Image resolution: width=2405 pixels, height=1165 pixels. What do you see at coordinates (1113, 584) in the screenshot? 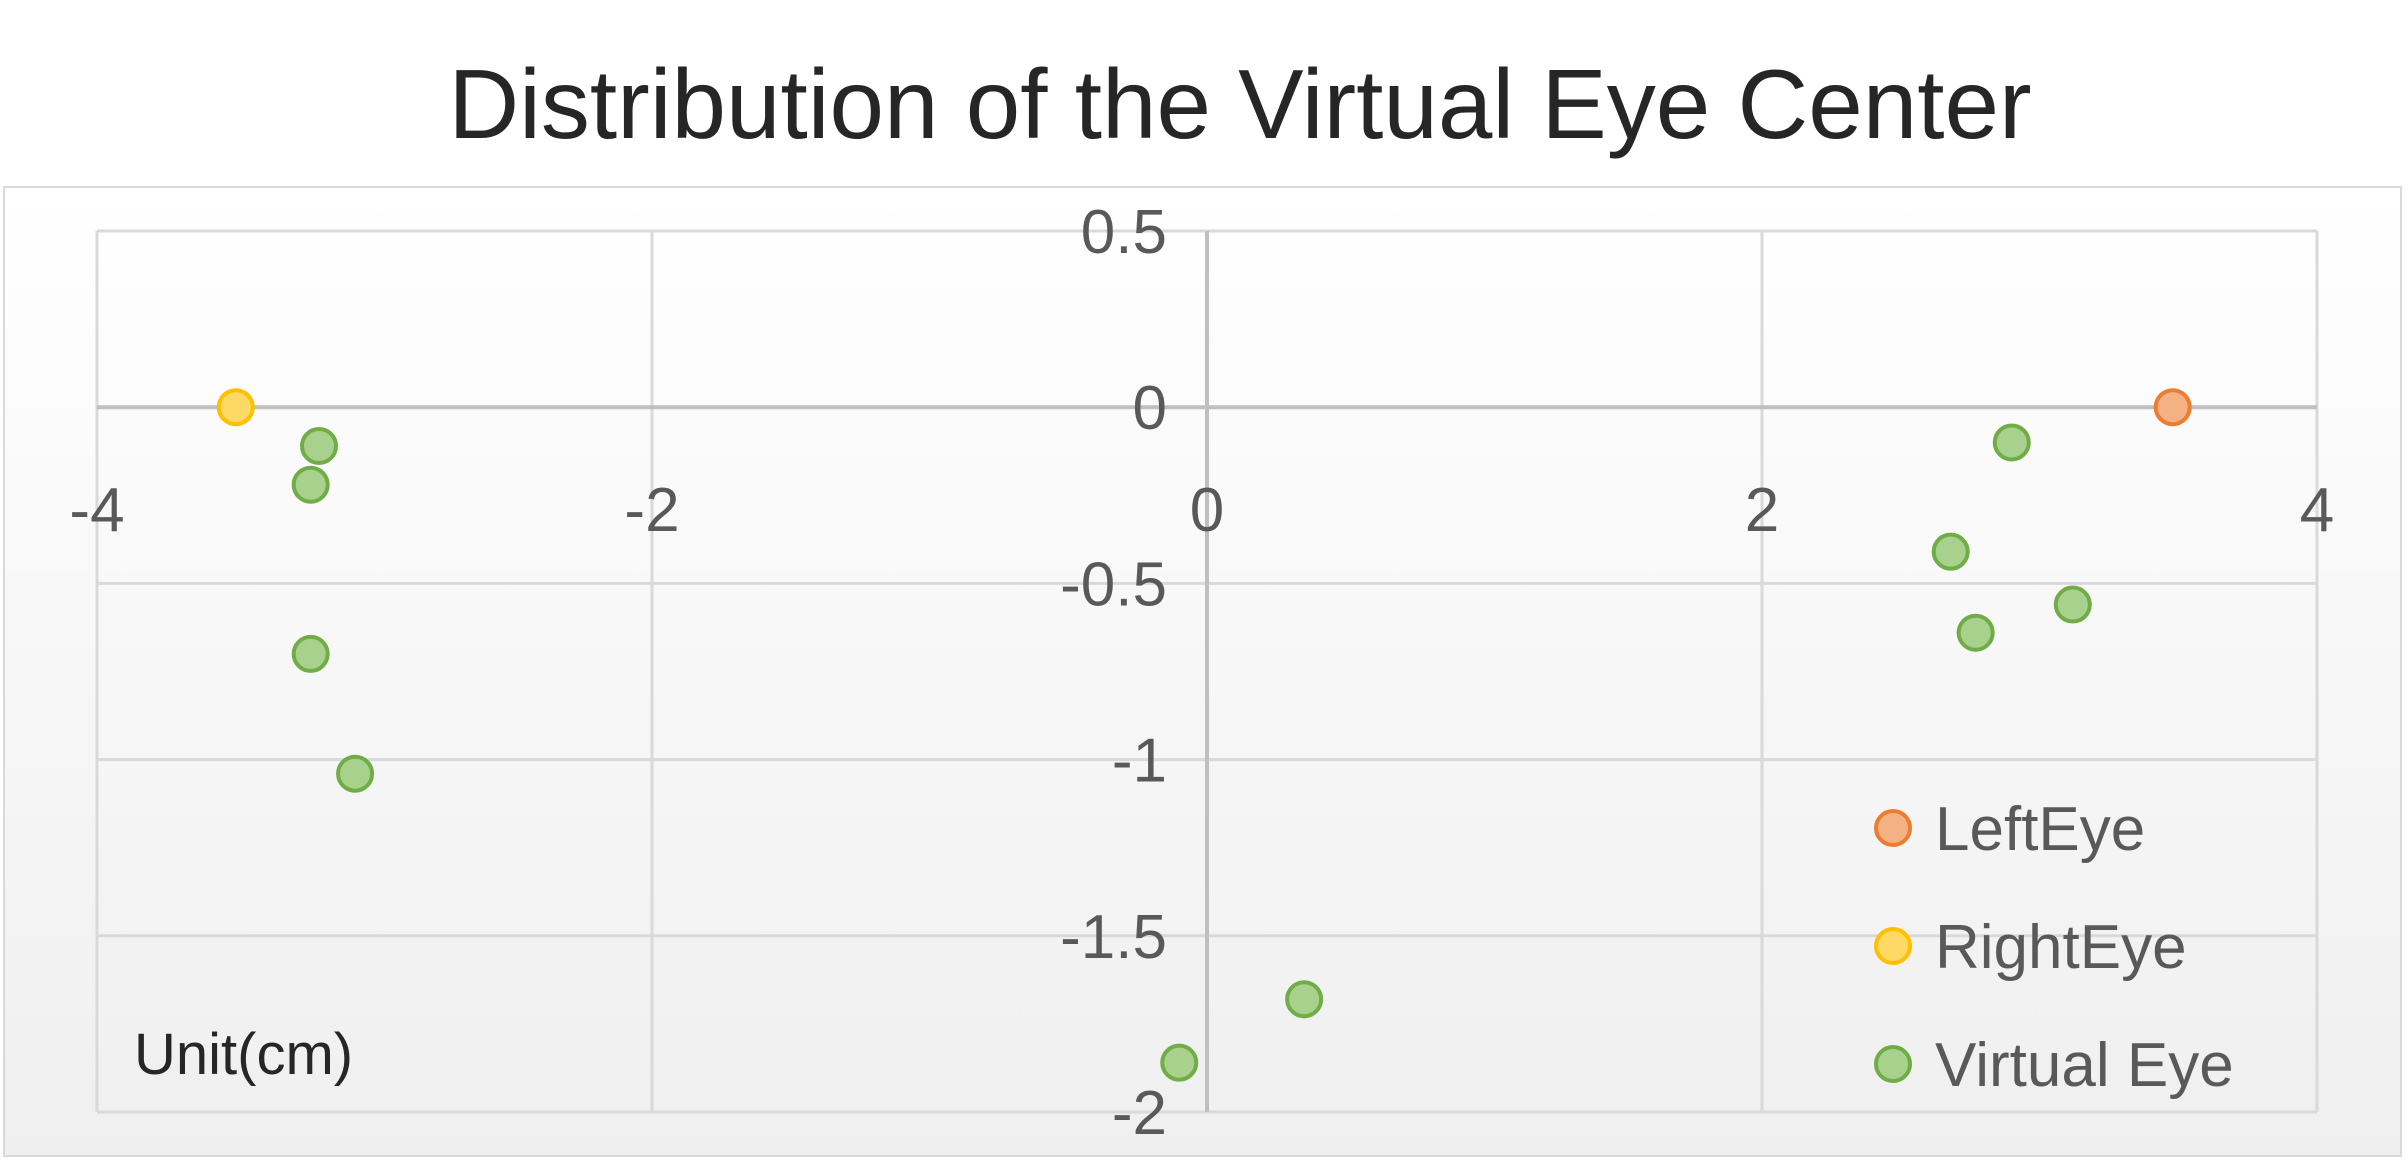
I see `y-tick-label: -0.5` at bounding box center [1113, 584].